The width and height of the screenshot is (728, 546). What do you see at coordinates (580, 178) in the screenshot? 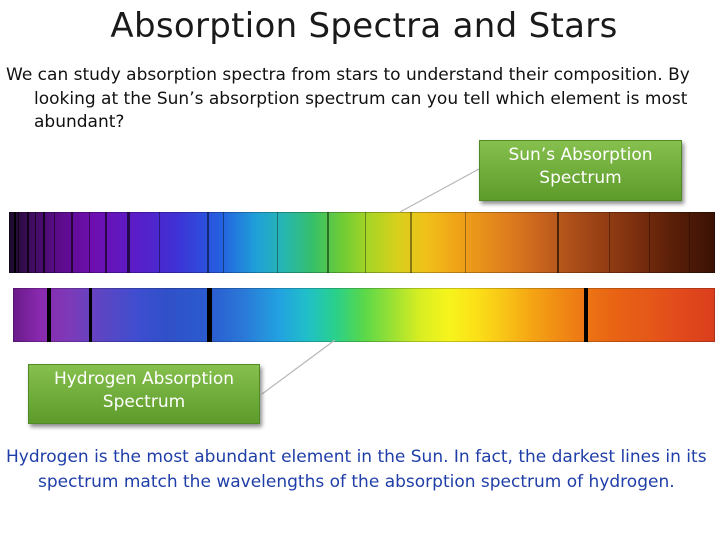
I see `sun-callout-line2: Spectrum` at bounding box center [580, 178].